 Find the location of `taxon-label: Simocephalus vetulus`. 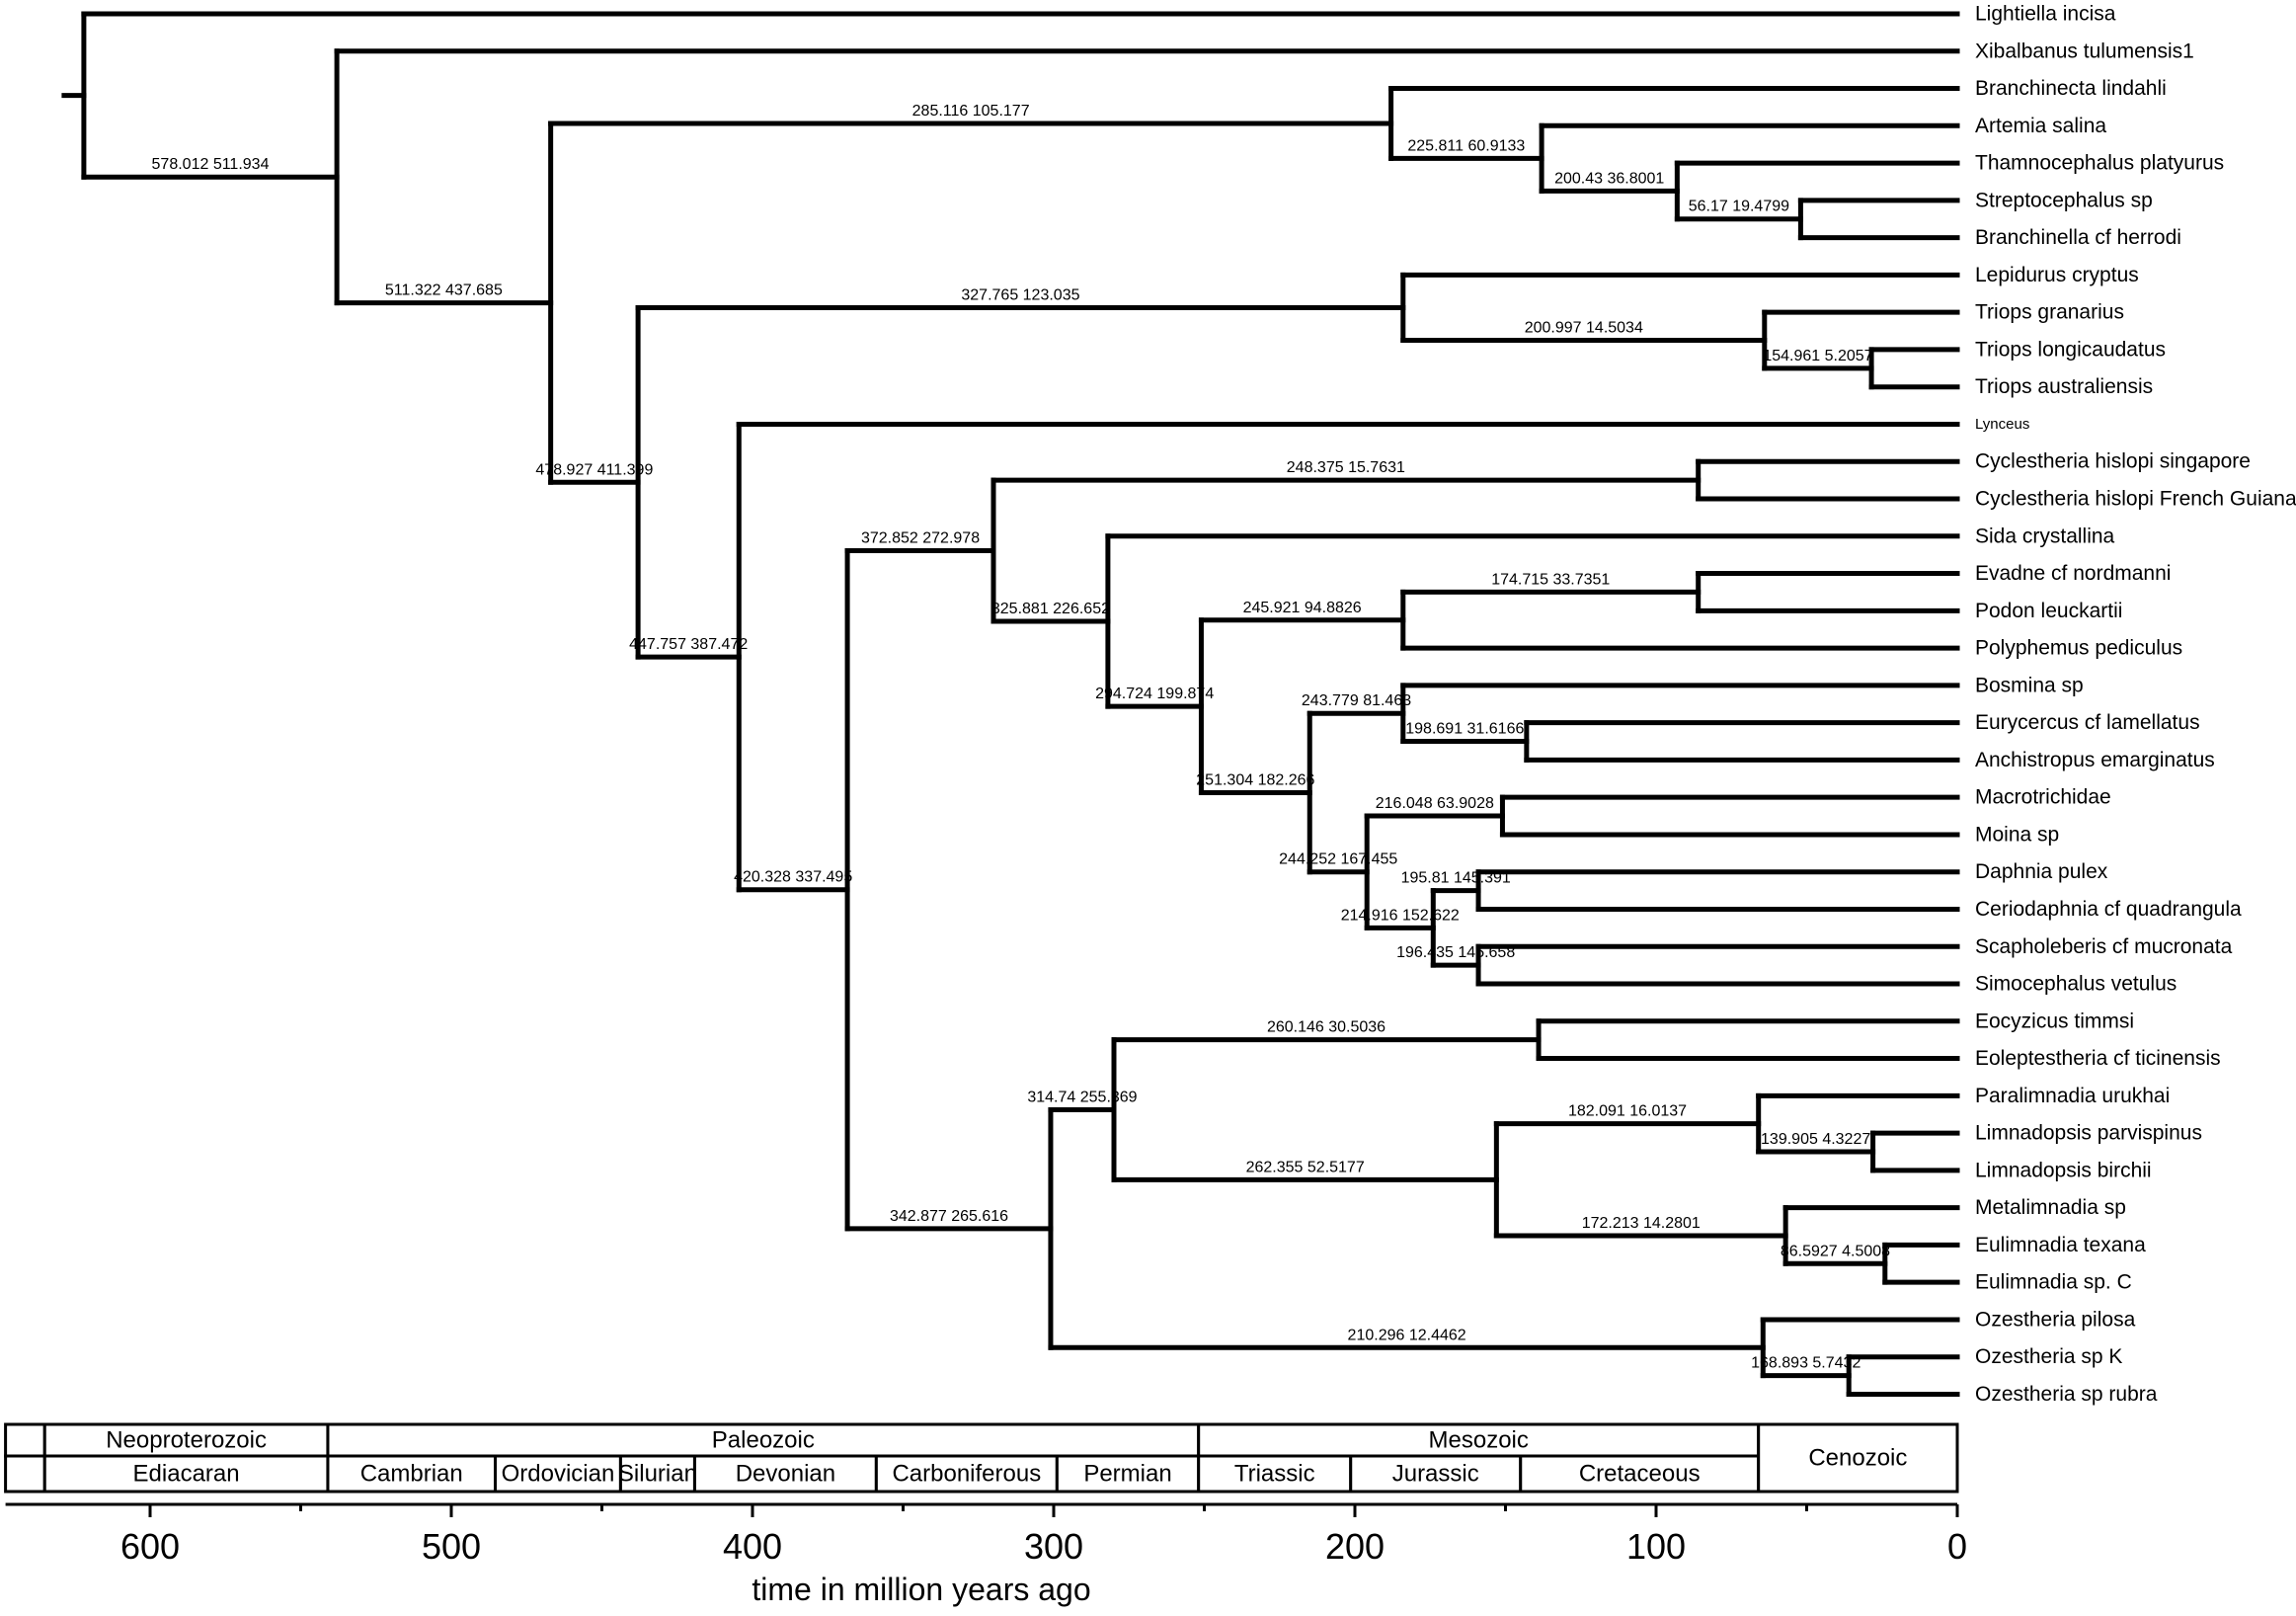

taxon-label: Simocephalus vetulus is located at coordinates (2076, 984).